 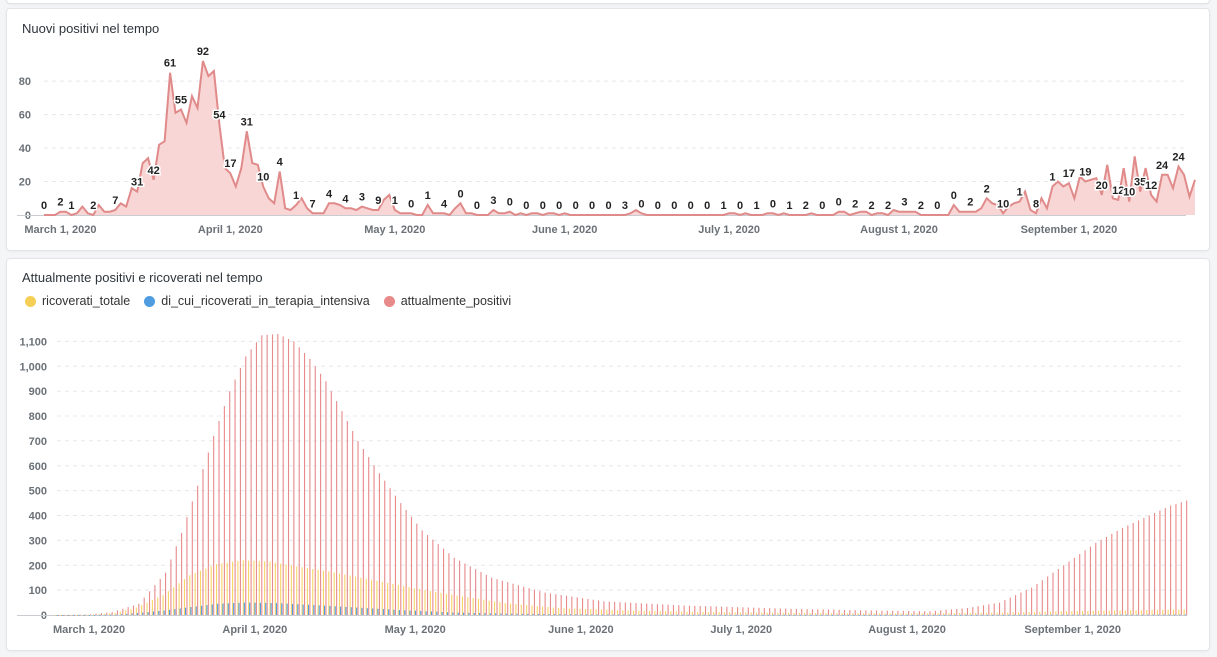 What do you see at coordinates (263, 178) in the screenshot?
I see `data-label: 10` at bounding box center [263, 178].